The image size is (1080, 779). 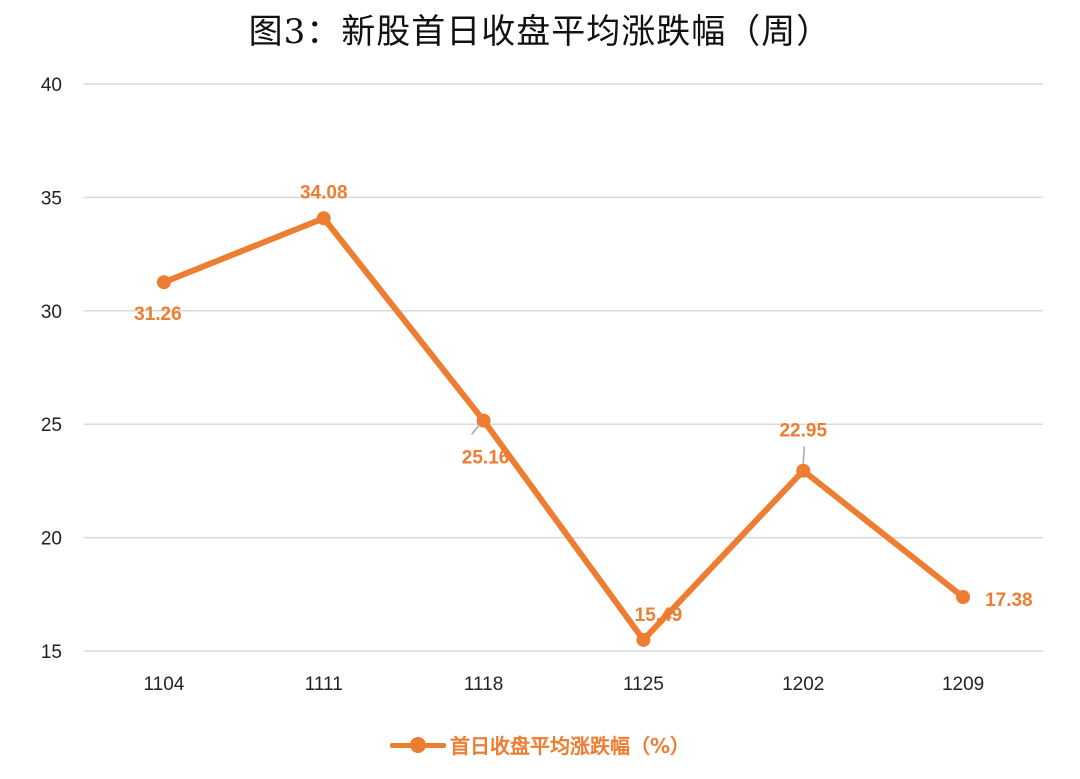 What do you see at coordinates (540, 32) in the screenshot?
I see `chart-title: 图3：新股首日收盘平均涨跌幅（周）` at bounding box center [540, 32].